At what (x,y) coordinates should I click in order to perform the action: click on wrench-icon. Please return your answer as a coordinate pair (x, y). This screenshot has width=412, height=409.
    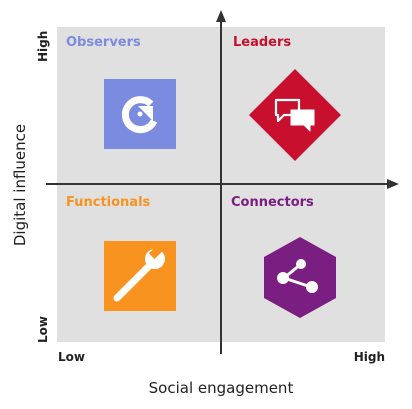
    Looking at the image, I should click on (140, 276).